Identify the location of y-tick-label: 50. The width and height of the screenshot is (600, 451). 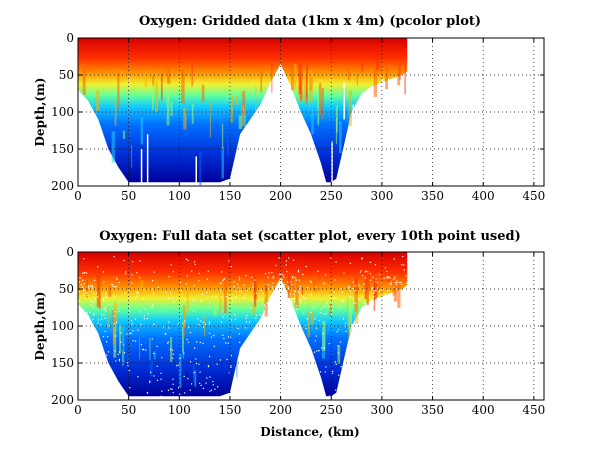
(66, 75).